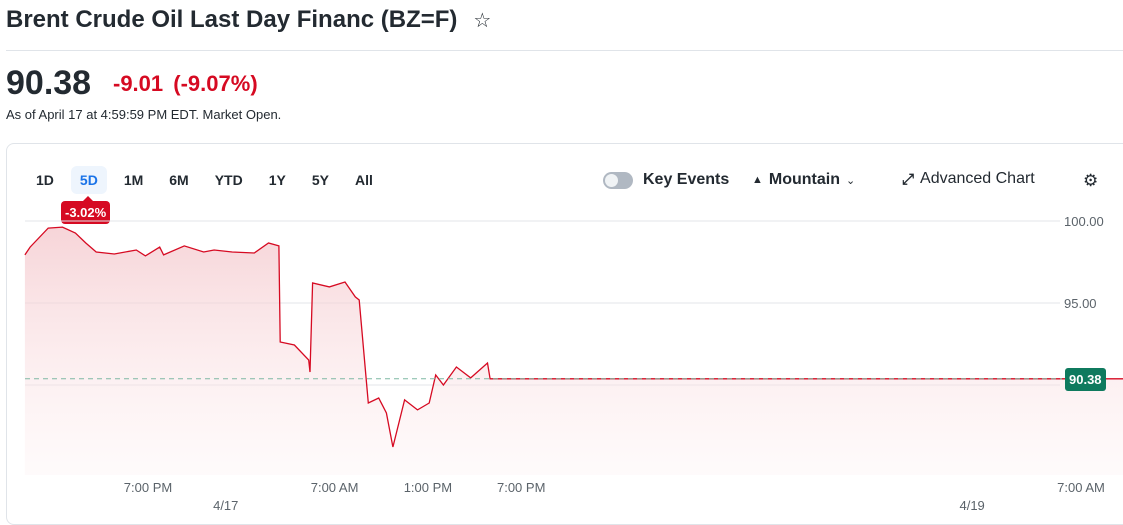 This screenshot has height=525, width=1123. Describe the element at coordinates (1084, 221) in the screenshot. I see `y-tick-label: 100.00` at that location.